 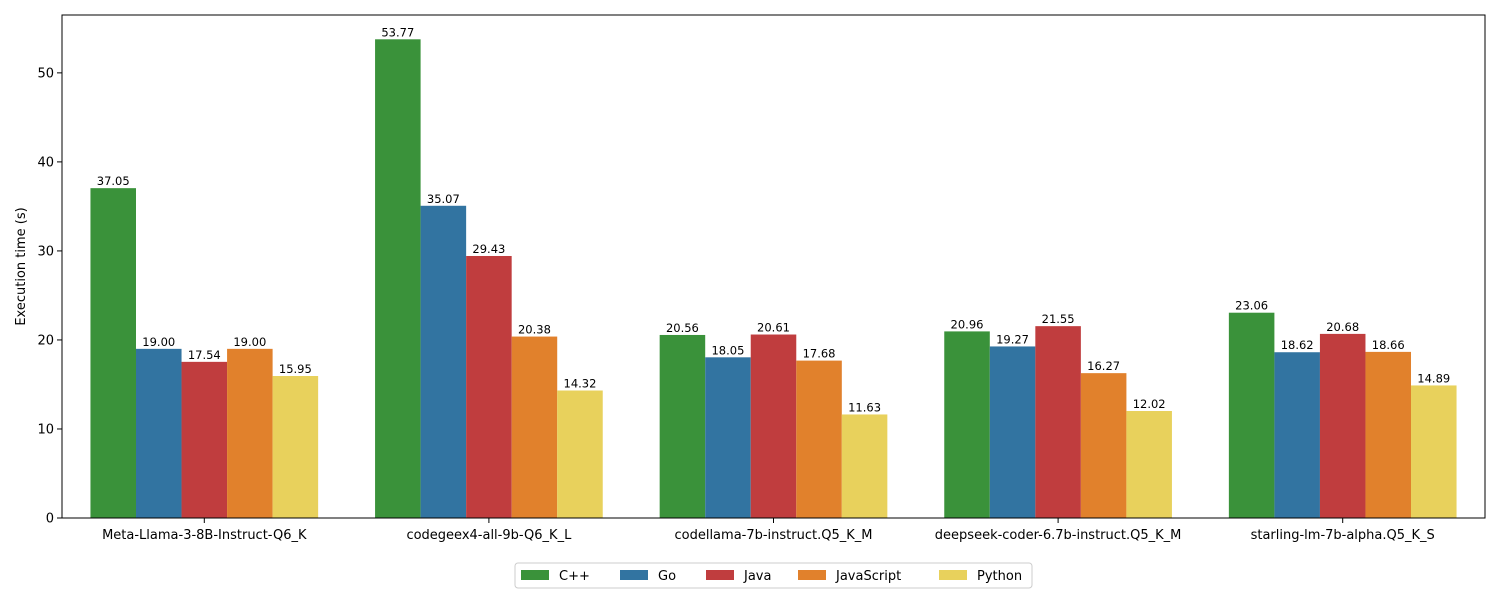 I want to click on y-tick-label: 30, so click(x=45, y=251).